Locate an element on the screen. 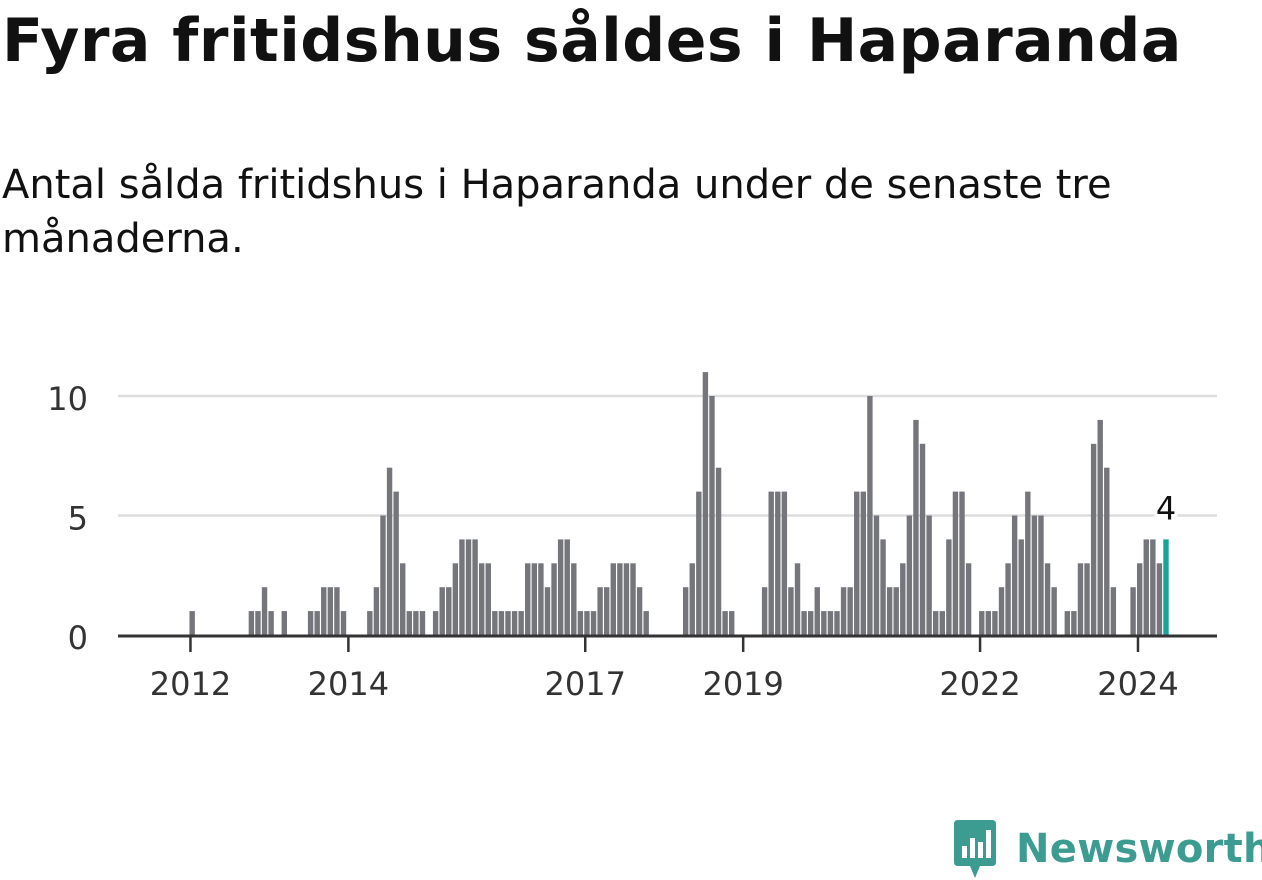  newsworthy-logo-icon is located at coordinates (975, 849).